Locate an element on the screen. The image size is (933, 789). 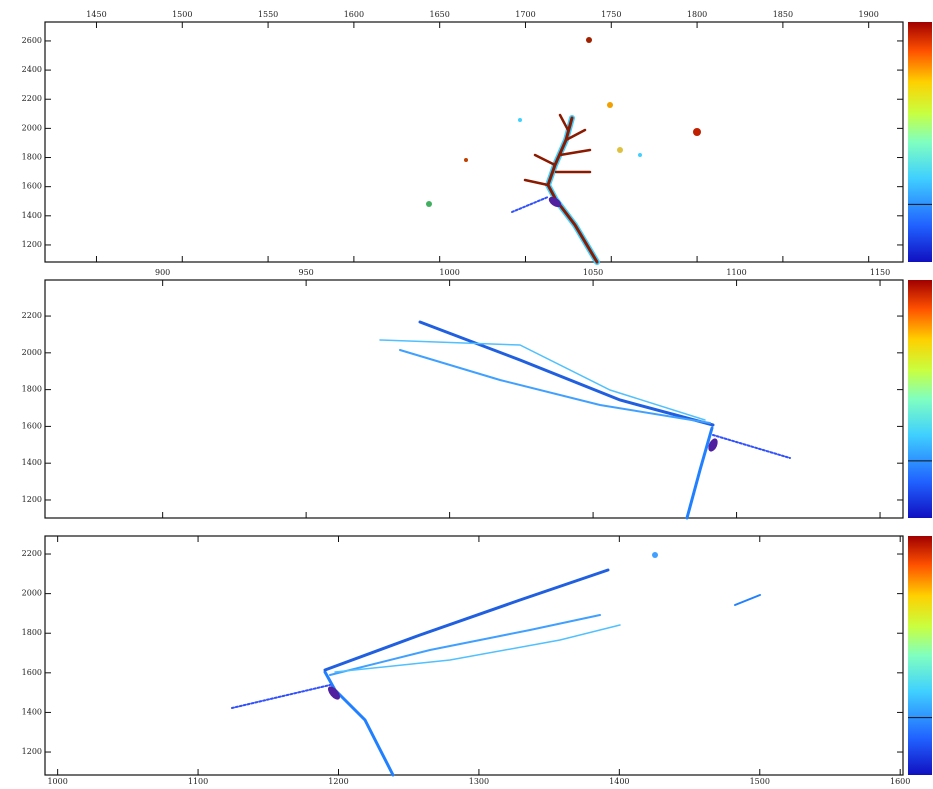
x-tick-label: 1450 is located at coordinates (96, 14).